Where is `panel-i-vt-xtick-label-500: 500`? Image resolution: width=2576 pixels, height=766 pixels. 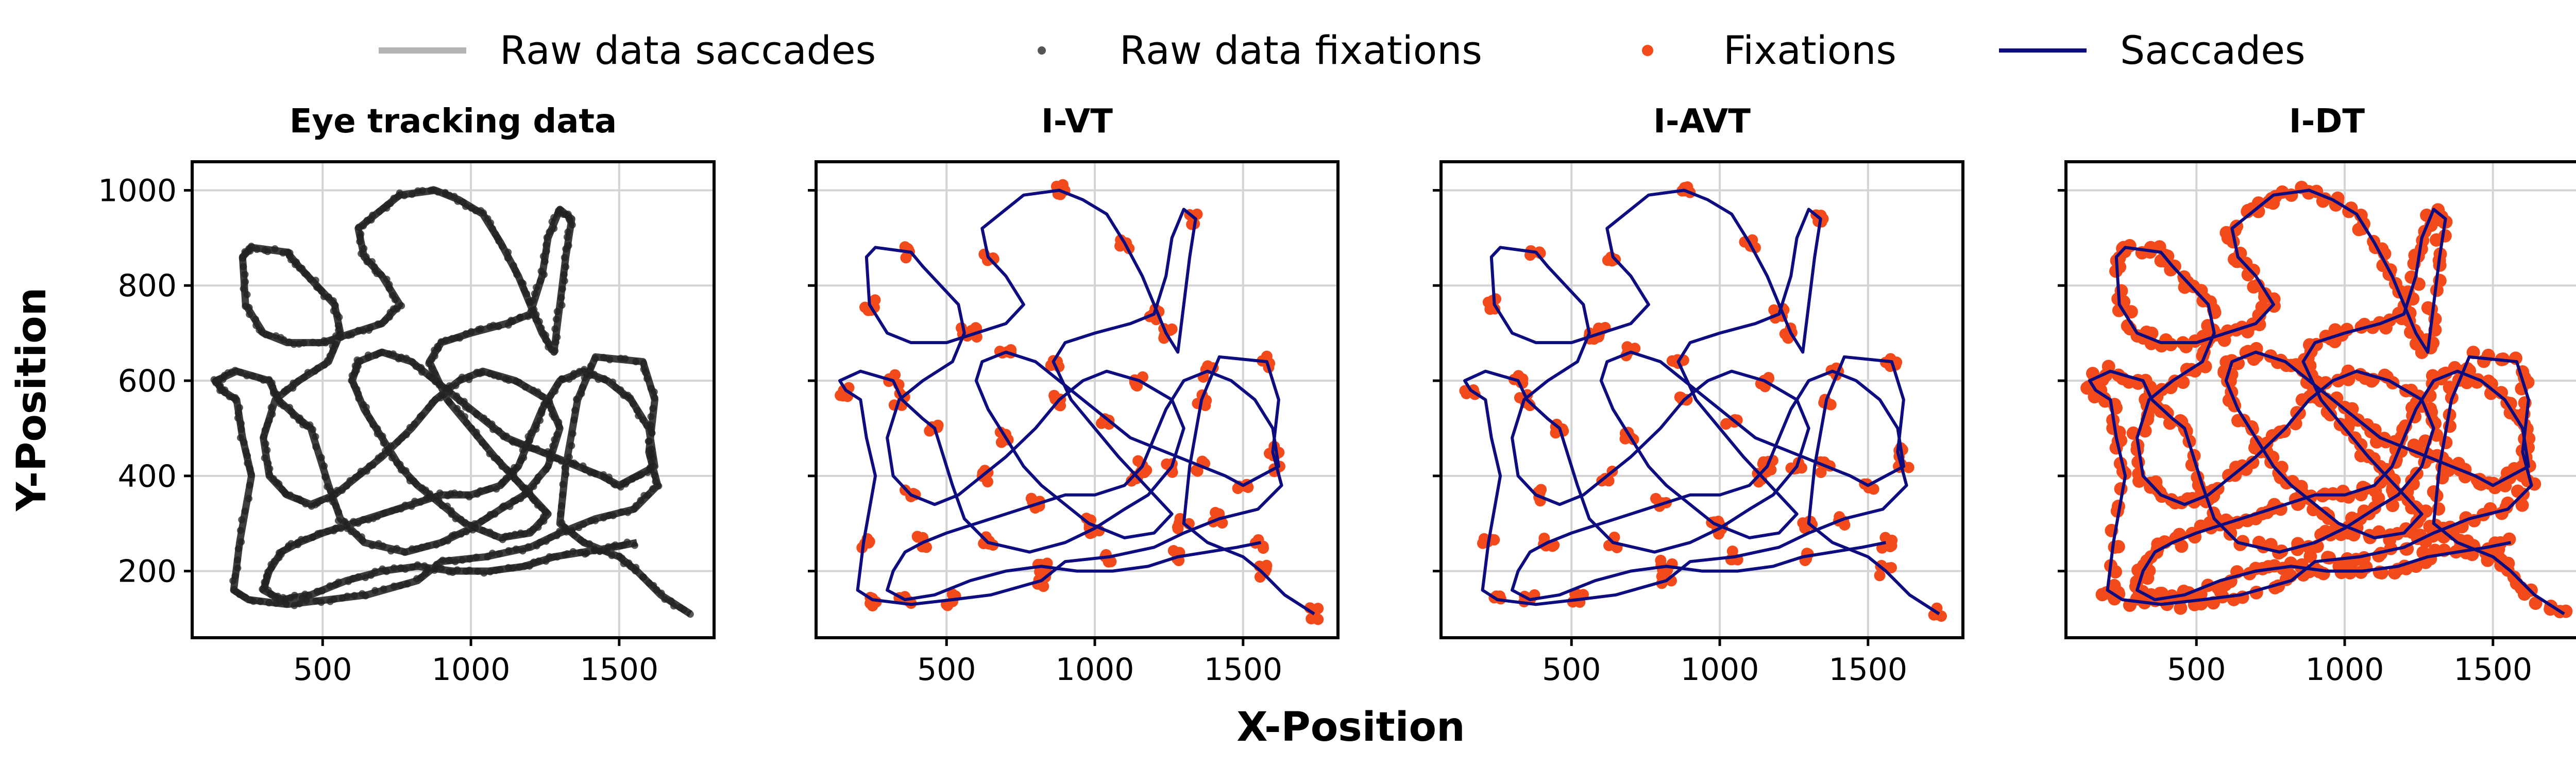 panel-i-vt-xtick-label-500: 500 is located at coordinates (946, 670).